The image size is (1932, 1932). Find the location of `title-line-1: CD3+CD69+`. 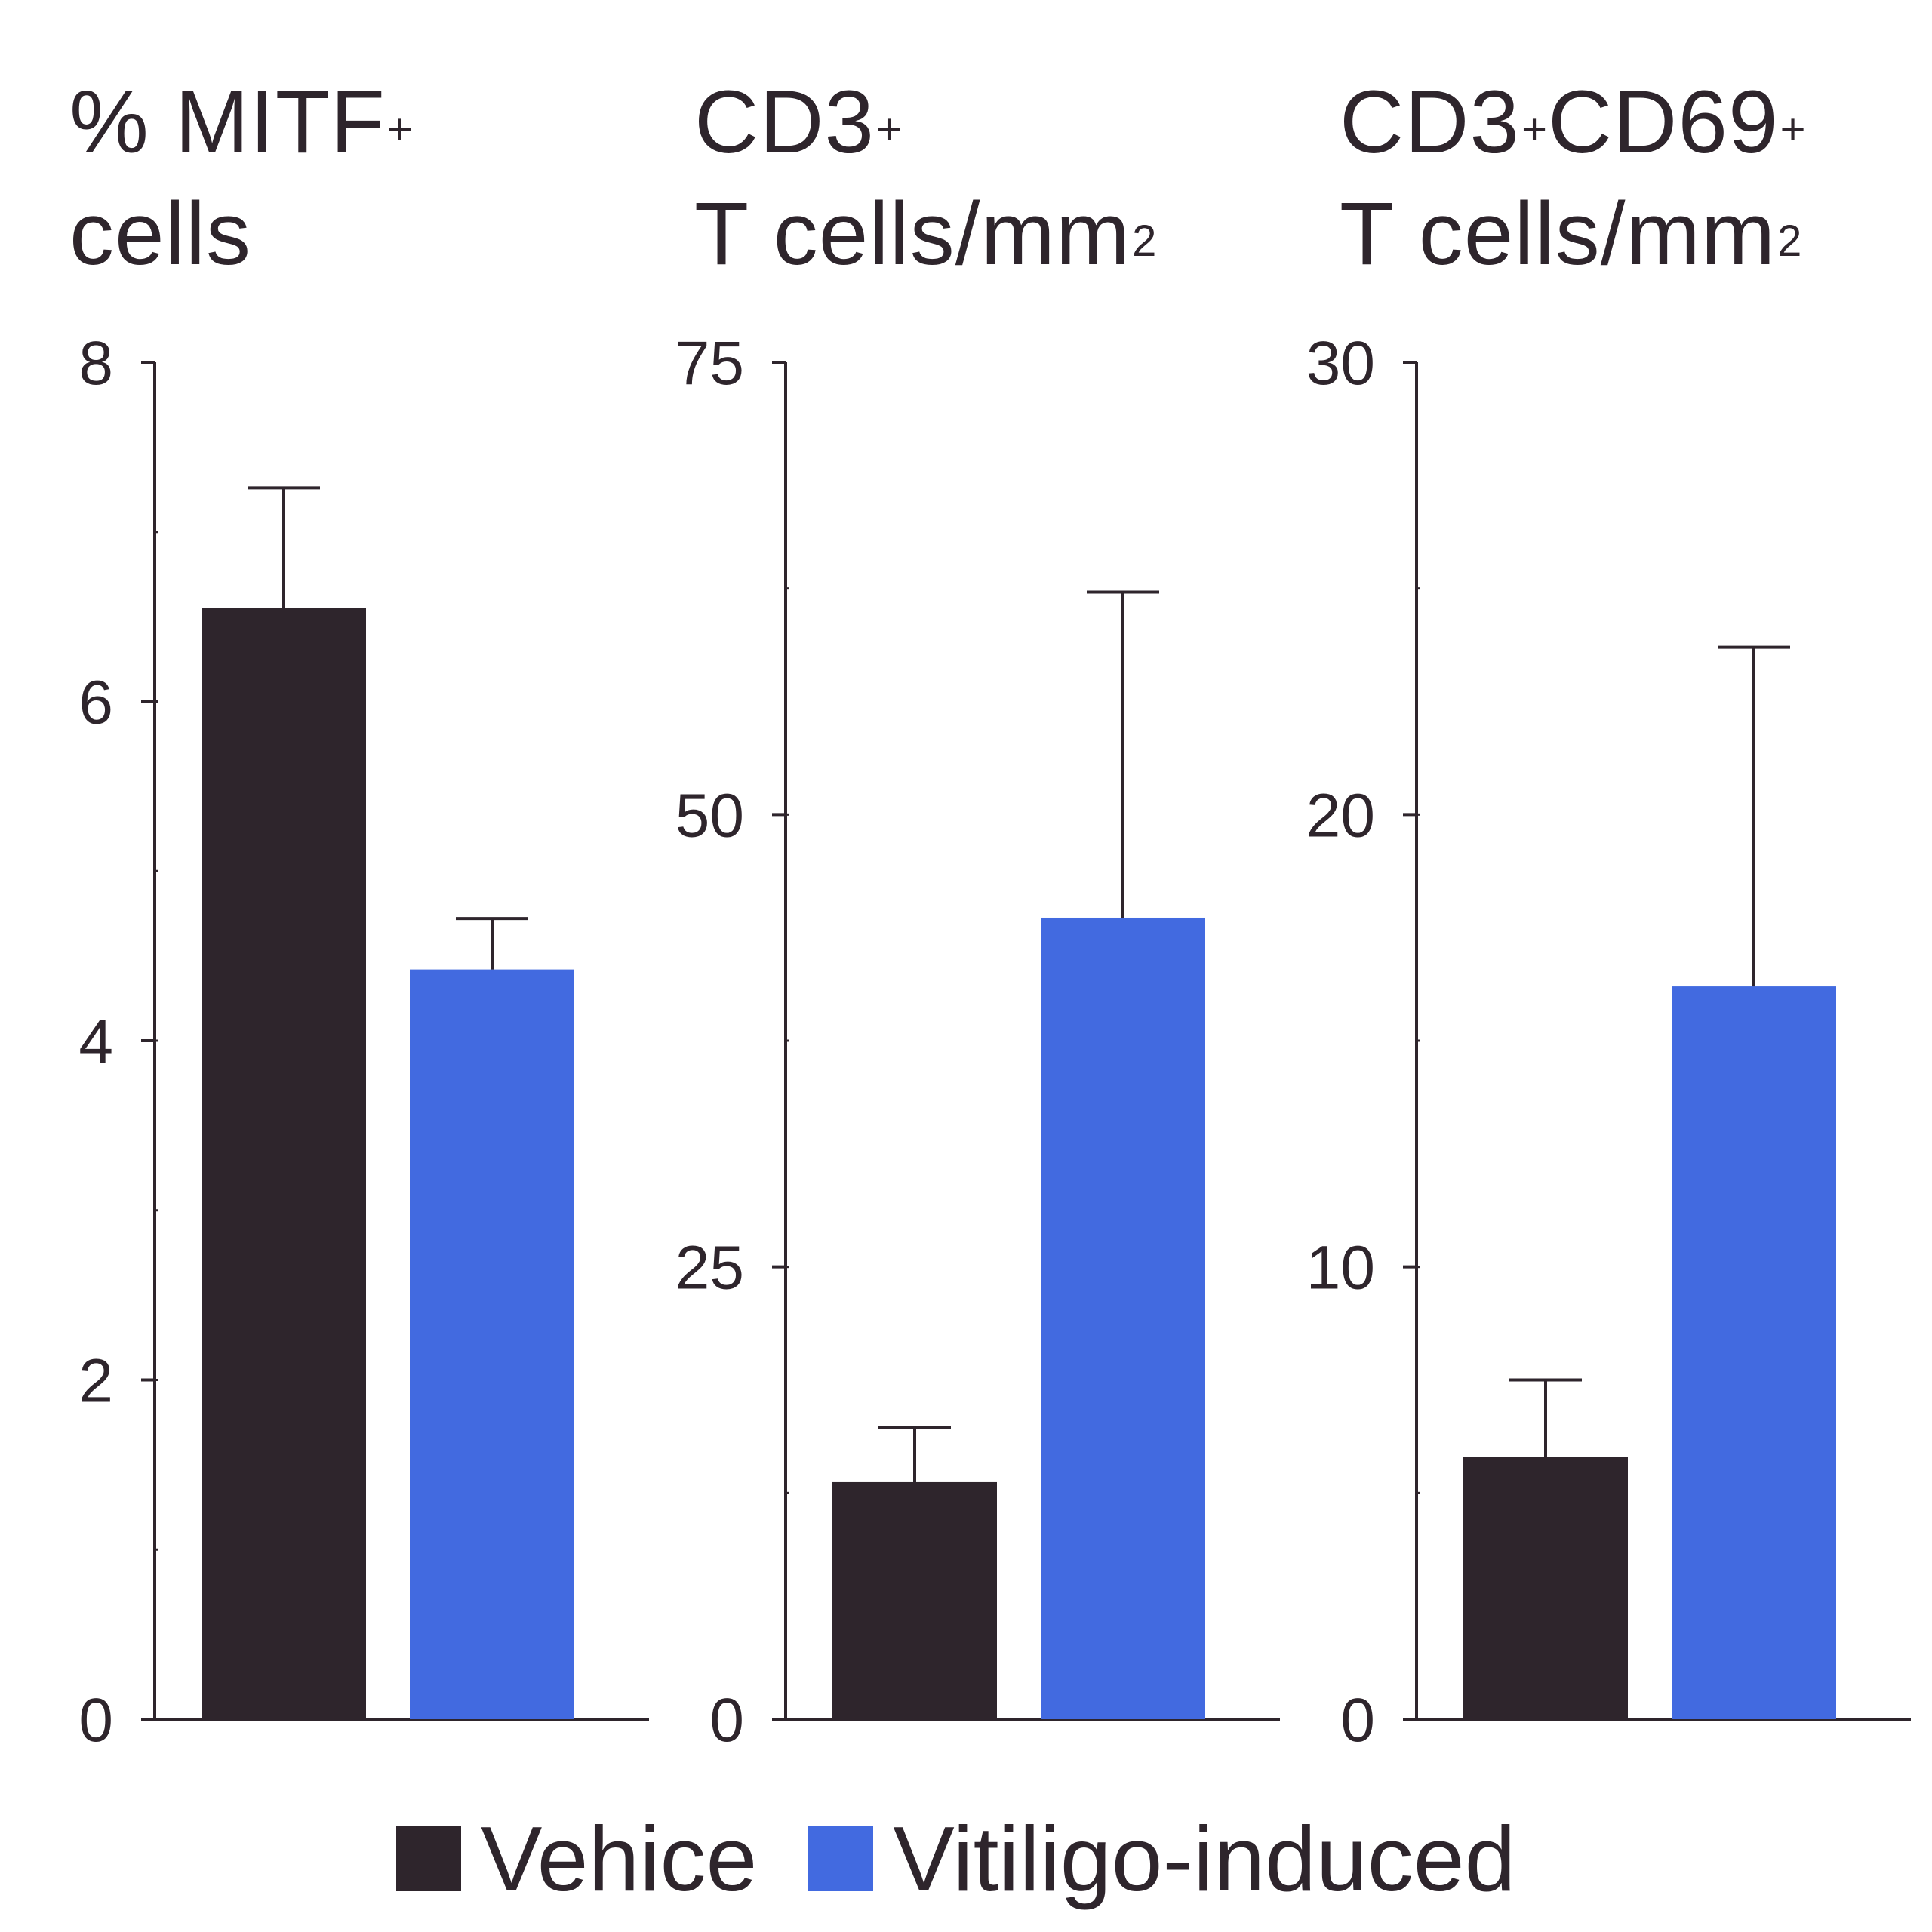

title-line-1: CD3+CD69+ is located at coordinates (1573, 122).